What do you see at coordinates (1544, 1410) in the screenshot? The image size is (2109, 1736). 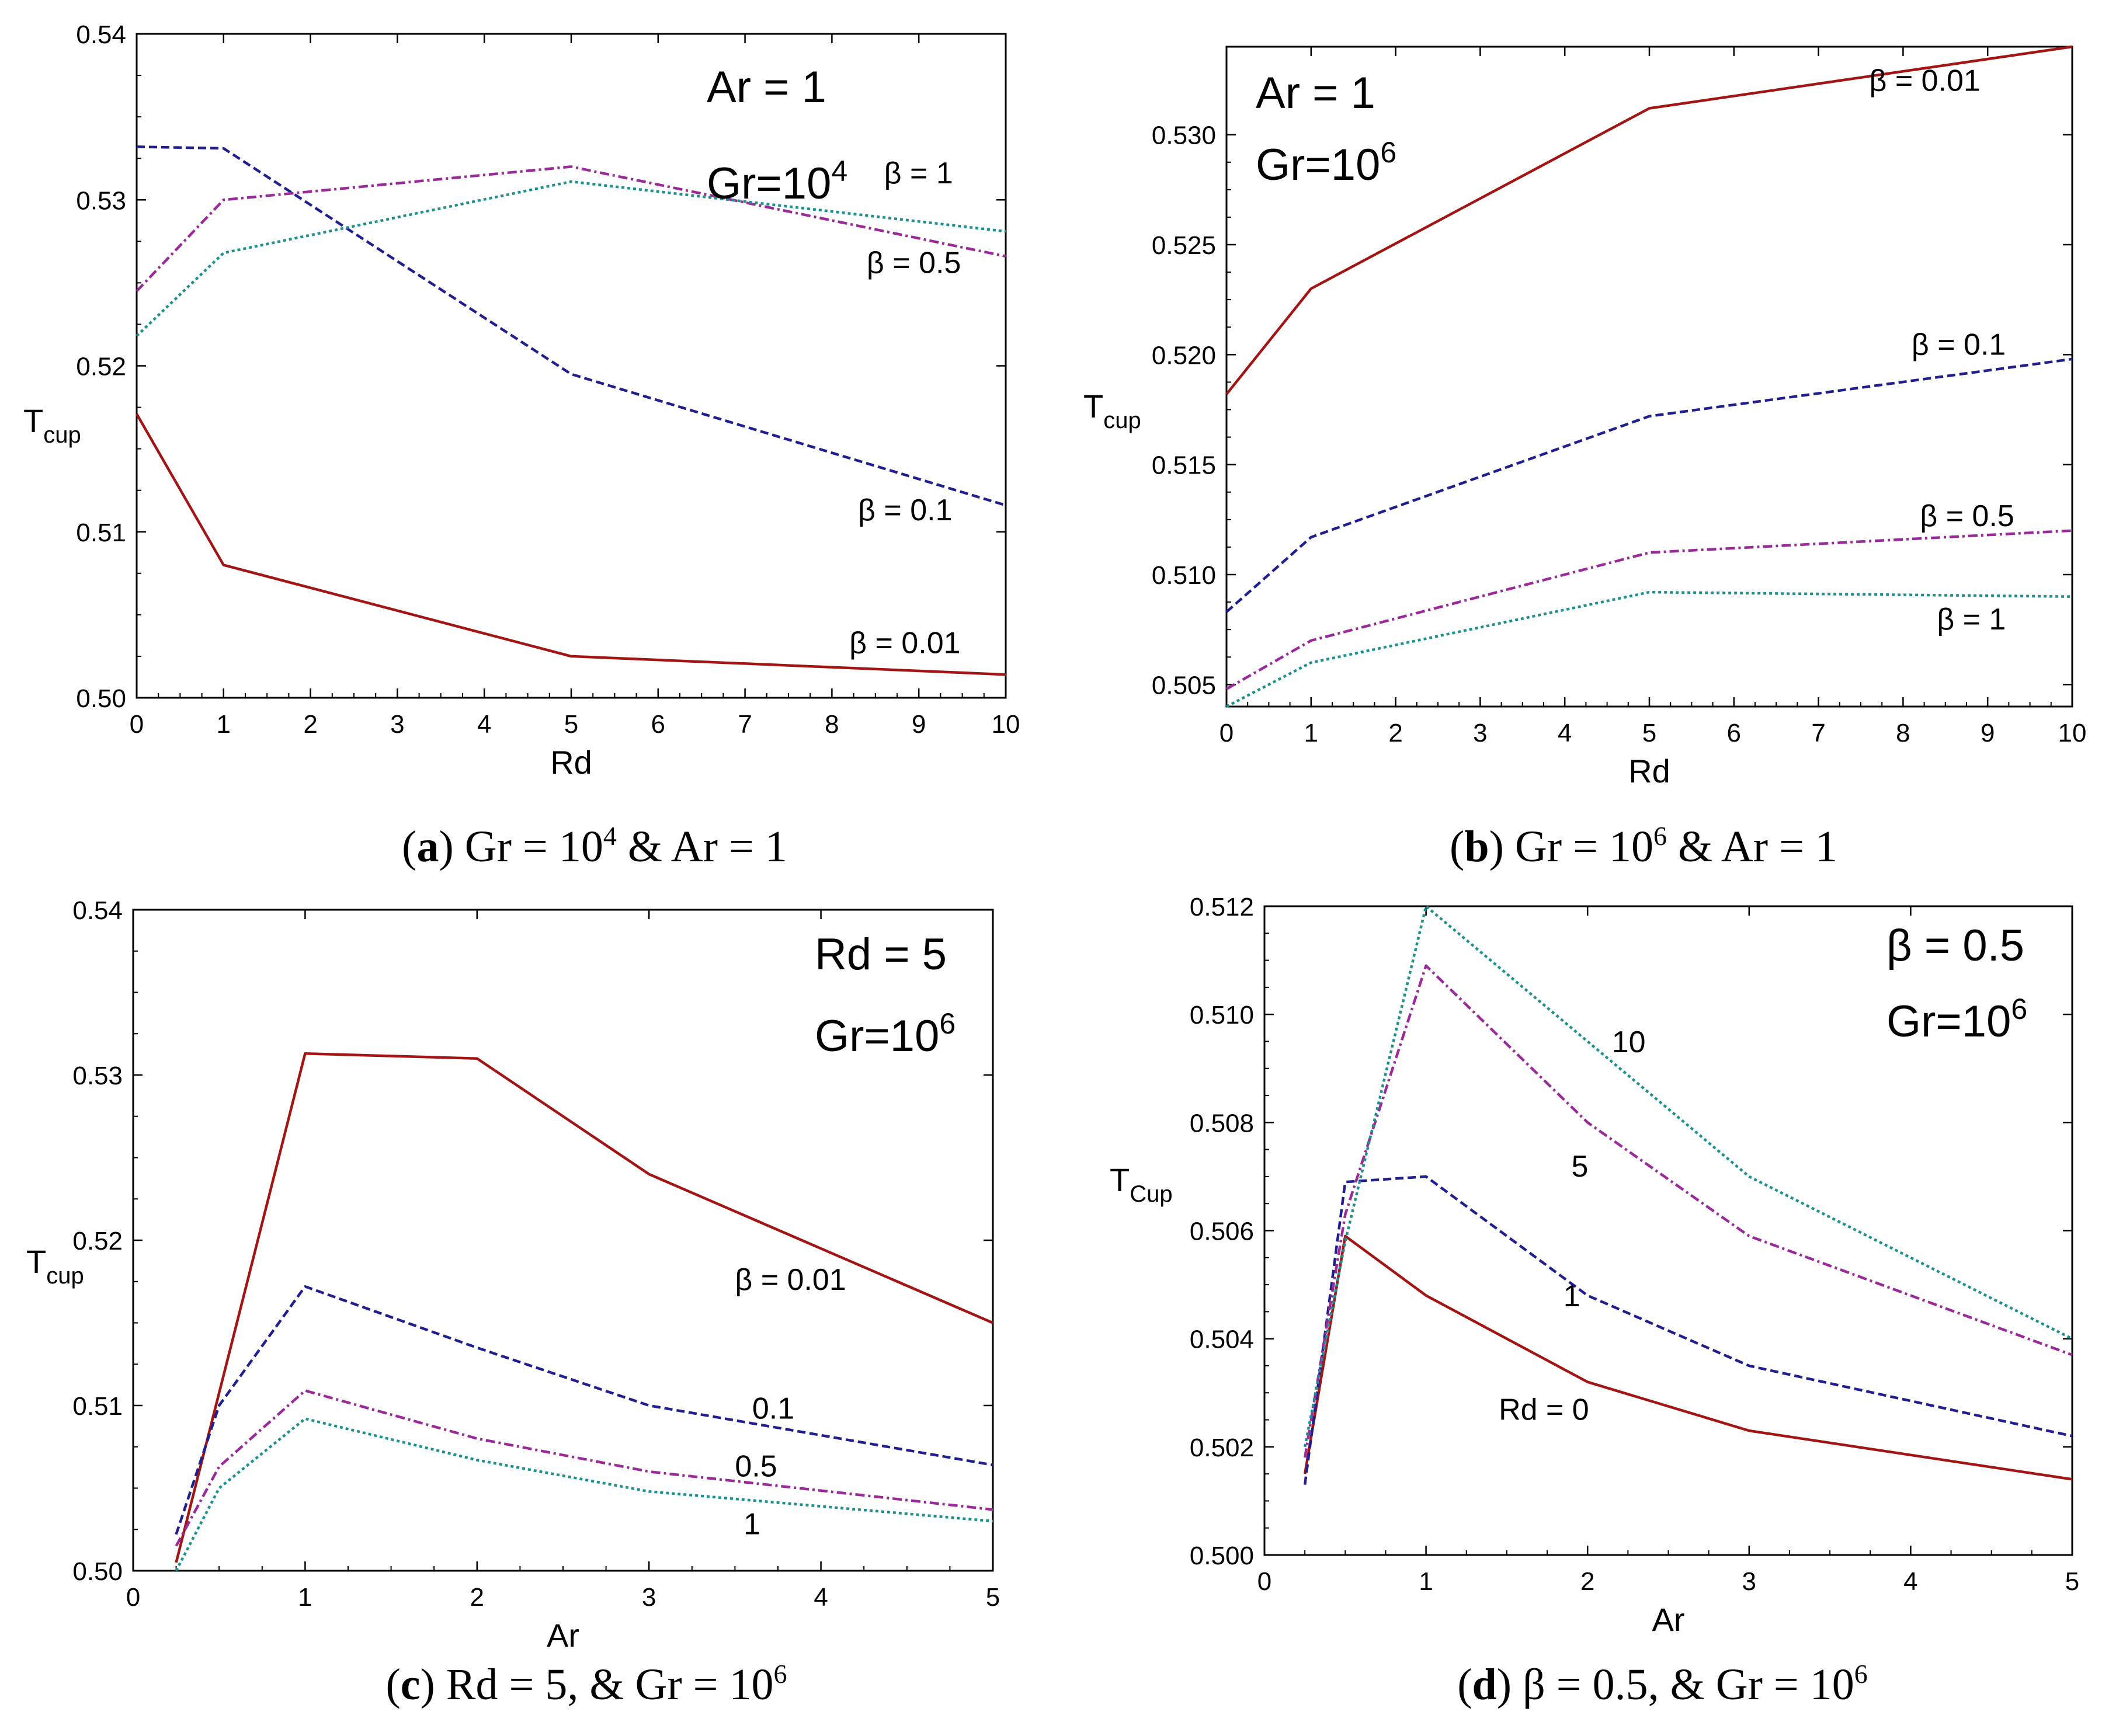 I see `series-annotation: Rd = 0` at bounding box center [1544, 1410].